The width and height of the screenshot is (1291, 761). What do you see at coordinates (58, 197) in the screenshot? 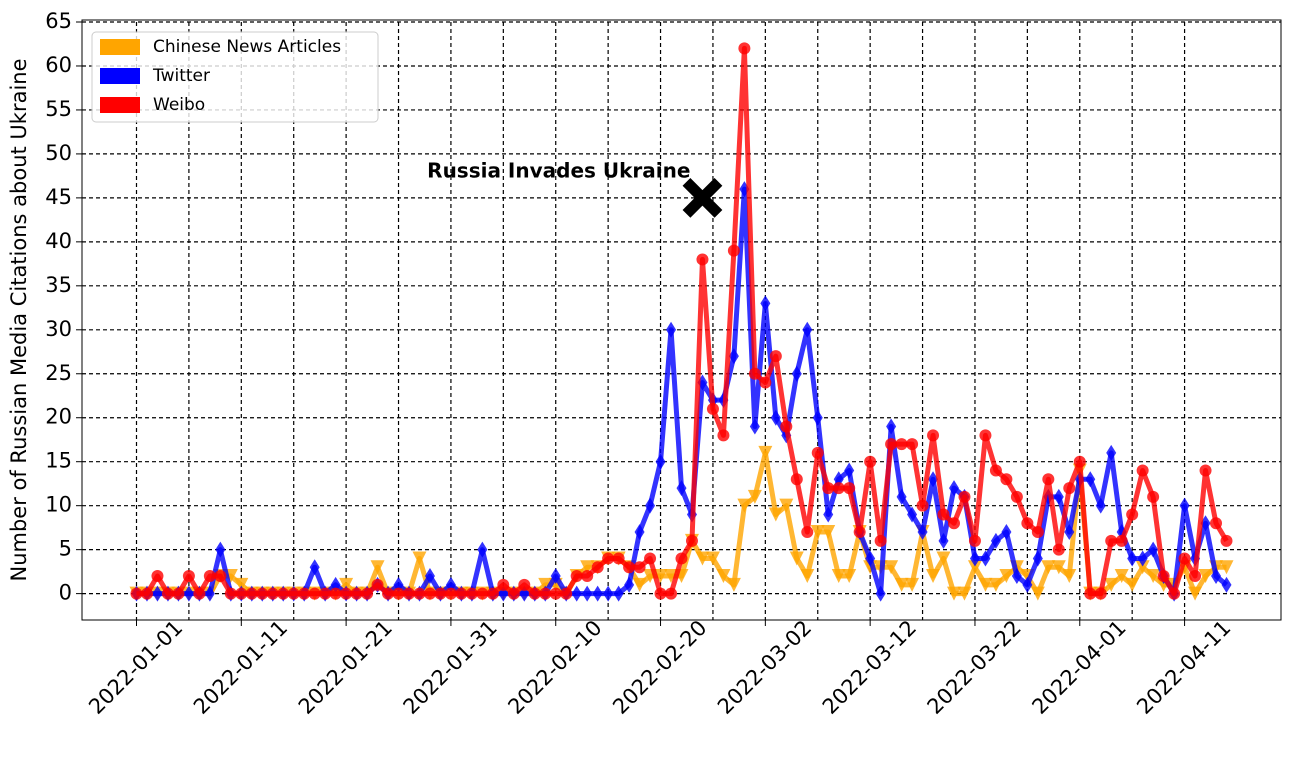
I see `y-tick-label: 45` at bounding box center [58, 197].